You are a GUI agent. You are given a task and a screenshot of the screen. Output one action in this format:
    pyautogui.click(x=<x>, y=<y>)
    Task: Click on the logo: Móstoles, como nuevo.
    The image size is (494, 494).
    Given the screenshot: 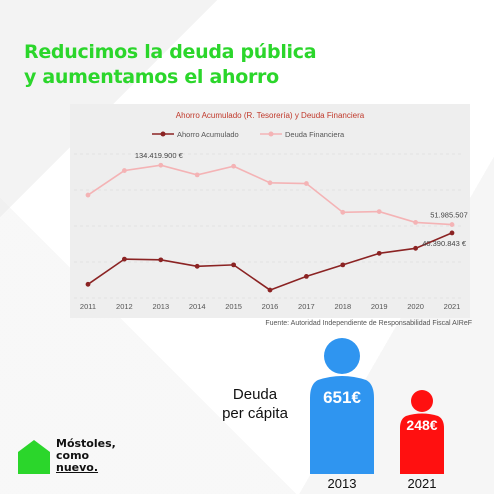 What is the action you would take?
    pyautogui.click(x=78, y=458)
    